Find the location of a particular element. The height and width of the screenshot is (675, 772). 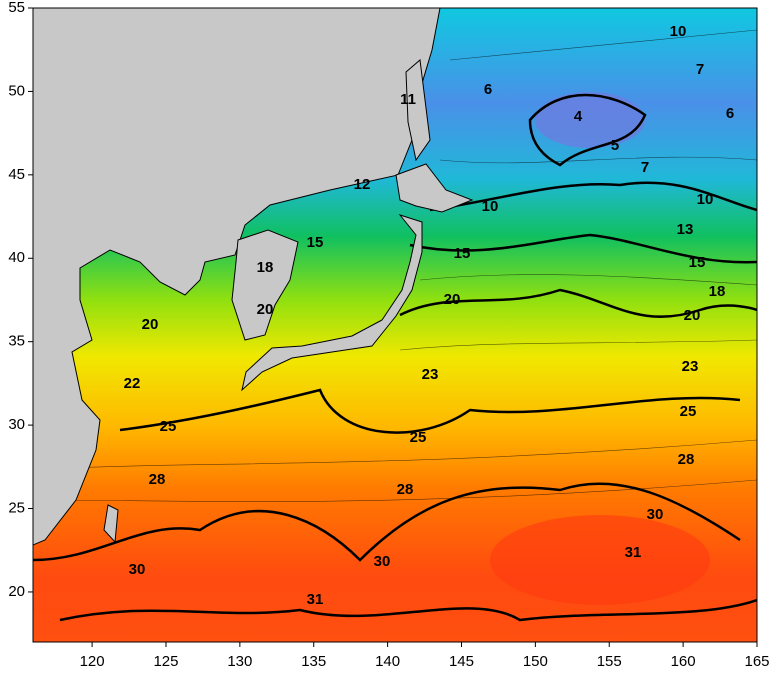

contour-label: 12 is located at coordinates (362, 184).